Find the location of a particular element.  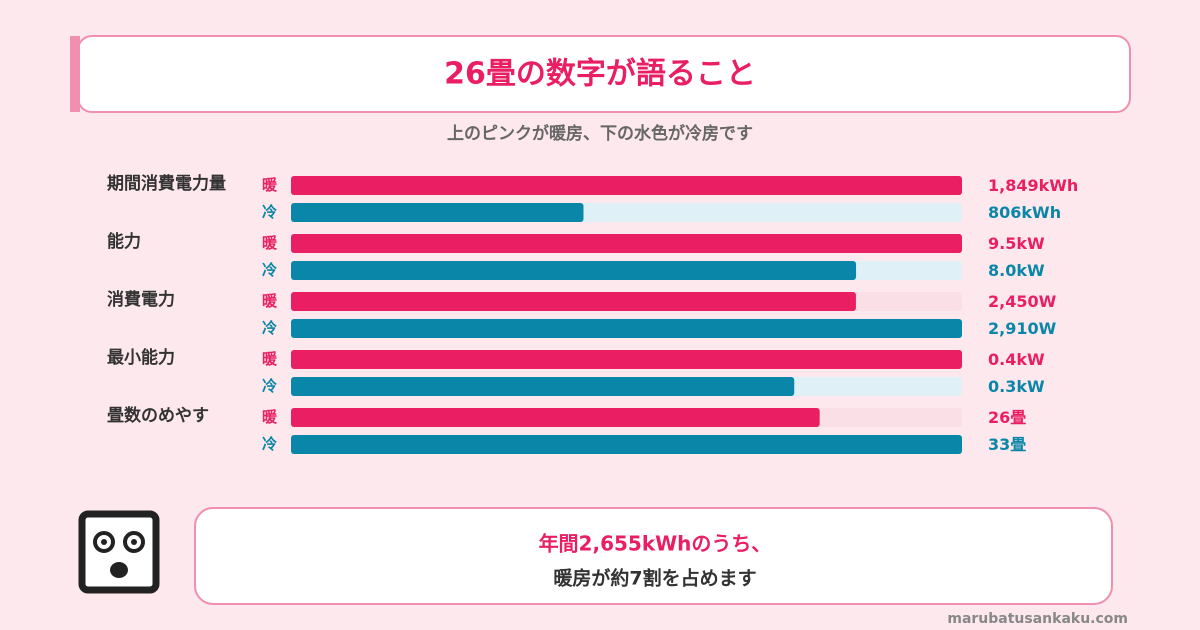

source: marubatusankaku.com is located at coordinates (1037, 619).